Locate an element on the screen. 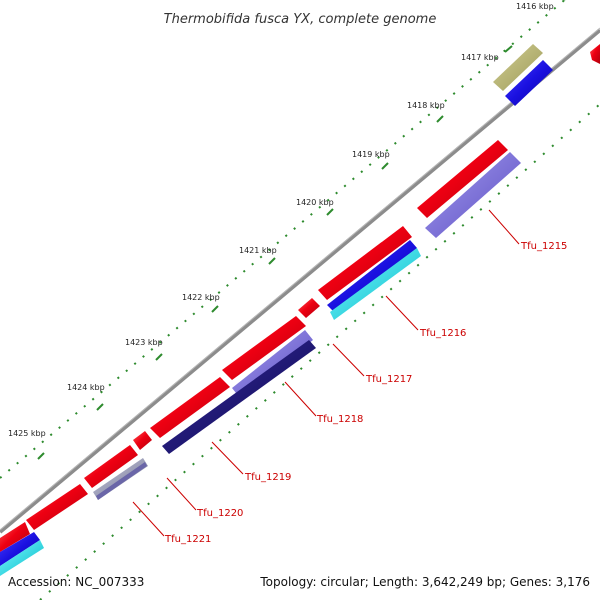 The image size is (600, 600). tick-label-1420: 1420 kbp is located at coordinates (315, 202).